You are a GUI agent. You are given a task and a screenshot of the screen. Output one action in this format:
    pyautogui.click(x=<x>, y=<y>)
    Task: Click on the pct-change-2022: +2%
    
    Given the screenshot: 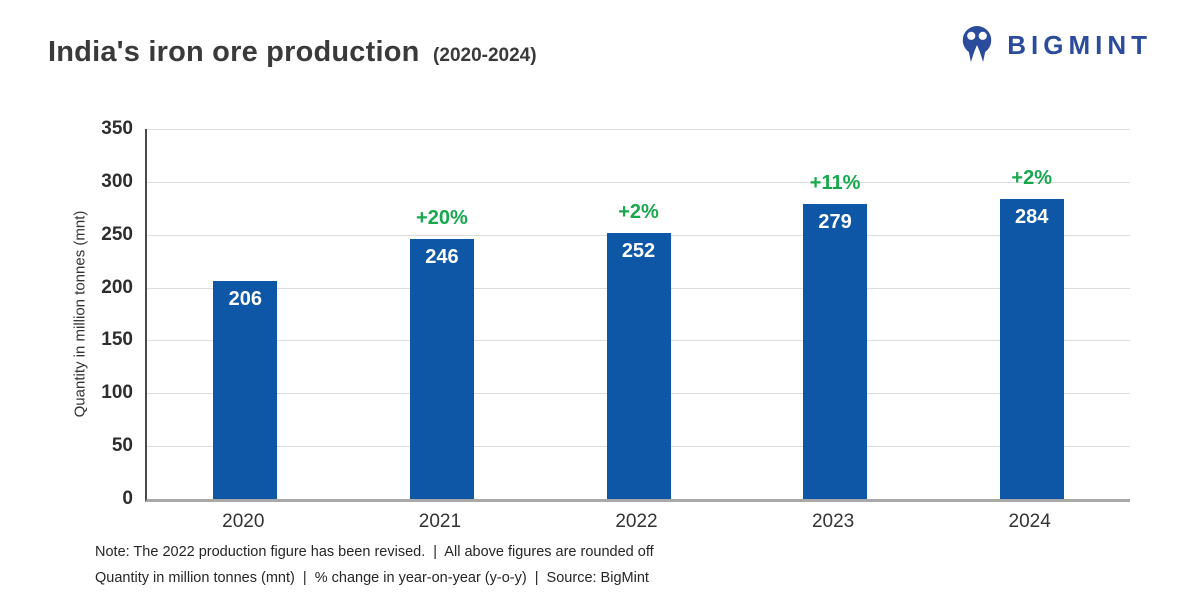 What is the action you would take?
    pyautogui.click(x=638, y=211)
    